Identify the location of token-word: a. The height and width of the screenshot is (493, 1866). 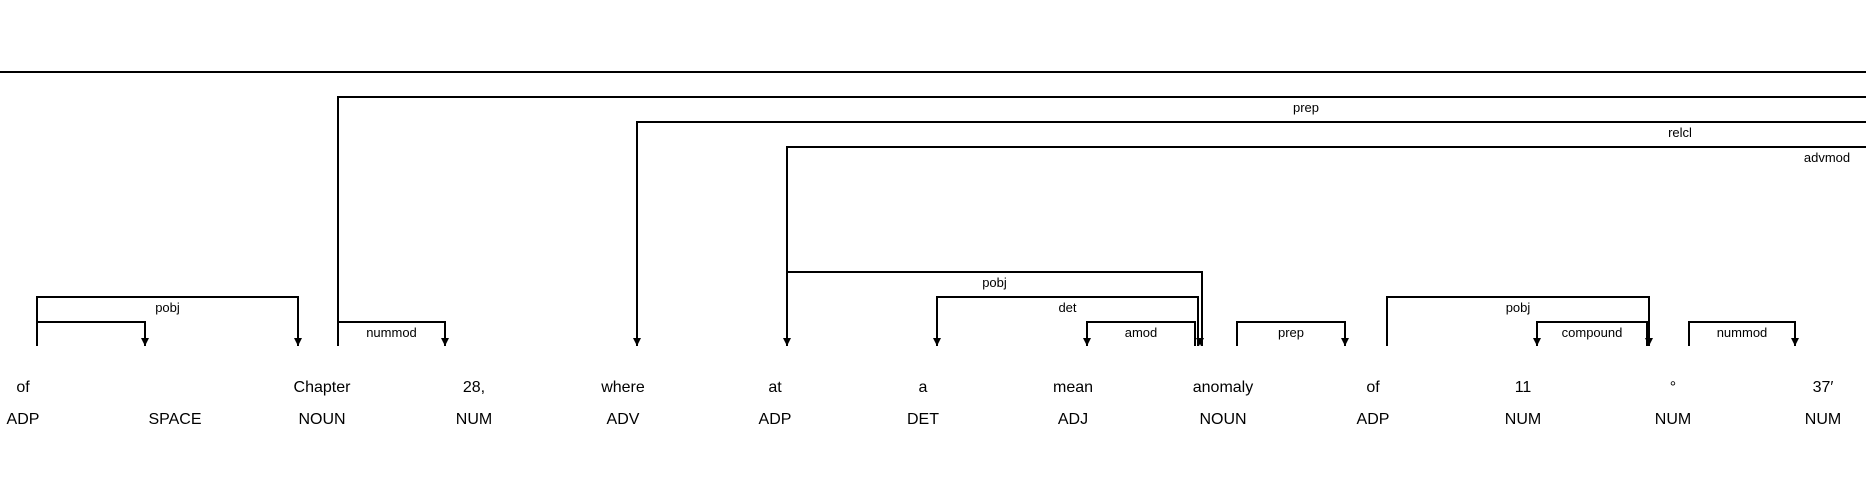
(923, 387).